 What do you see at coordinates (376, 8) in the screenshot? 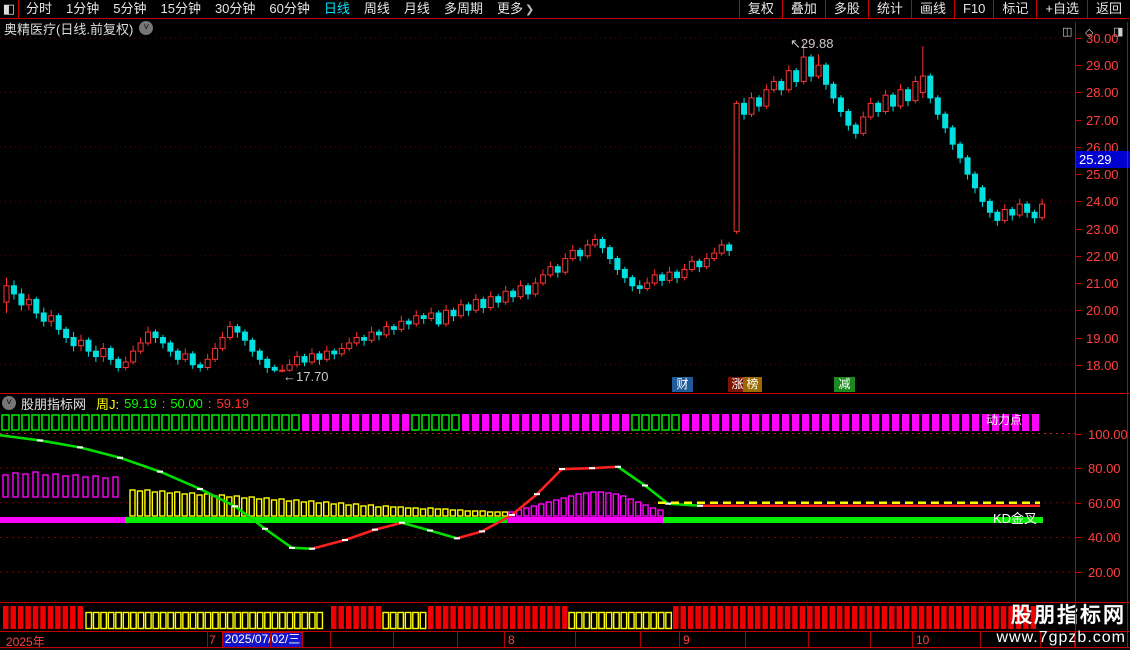
I see `toolbar-period-周线: 周线` at bounding box center [376, 8].